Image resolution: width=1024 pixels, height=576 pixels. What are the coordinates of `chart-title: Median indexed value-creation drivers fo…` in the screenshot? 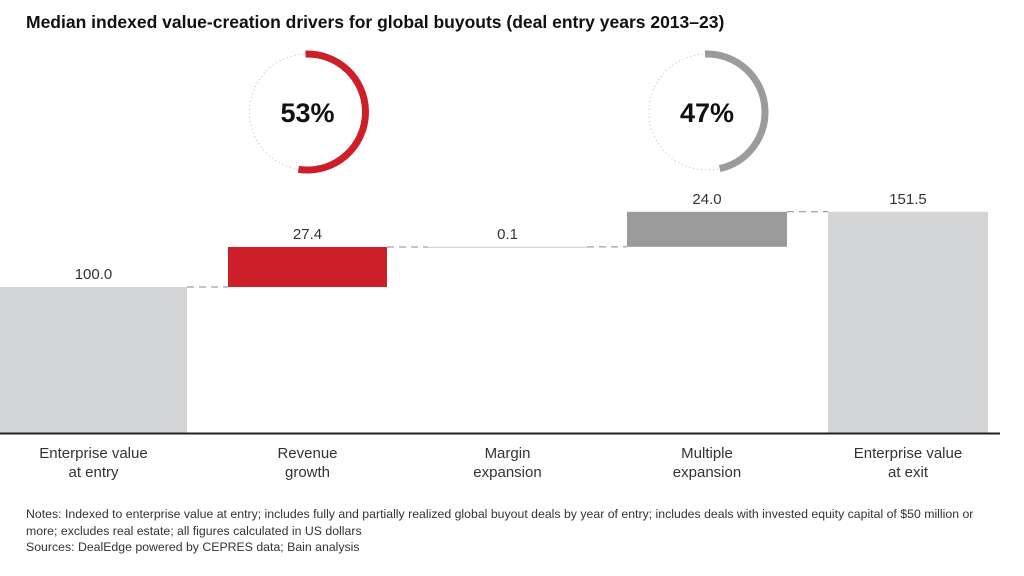 It's located at (375, 22).